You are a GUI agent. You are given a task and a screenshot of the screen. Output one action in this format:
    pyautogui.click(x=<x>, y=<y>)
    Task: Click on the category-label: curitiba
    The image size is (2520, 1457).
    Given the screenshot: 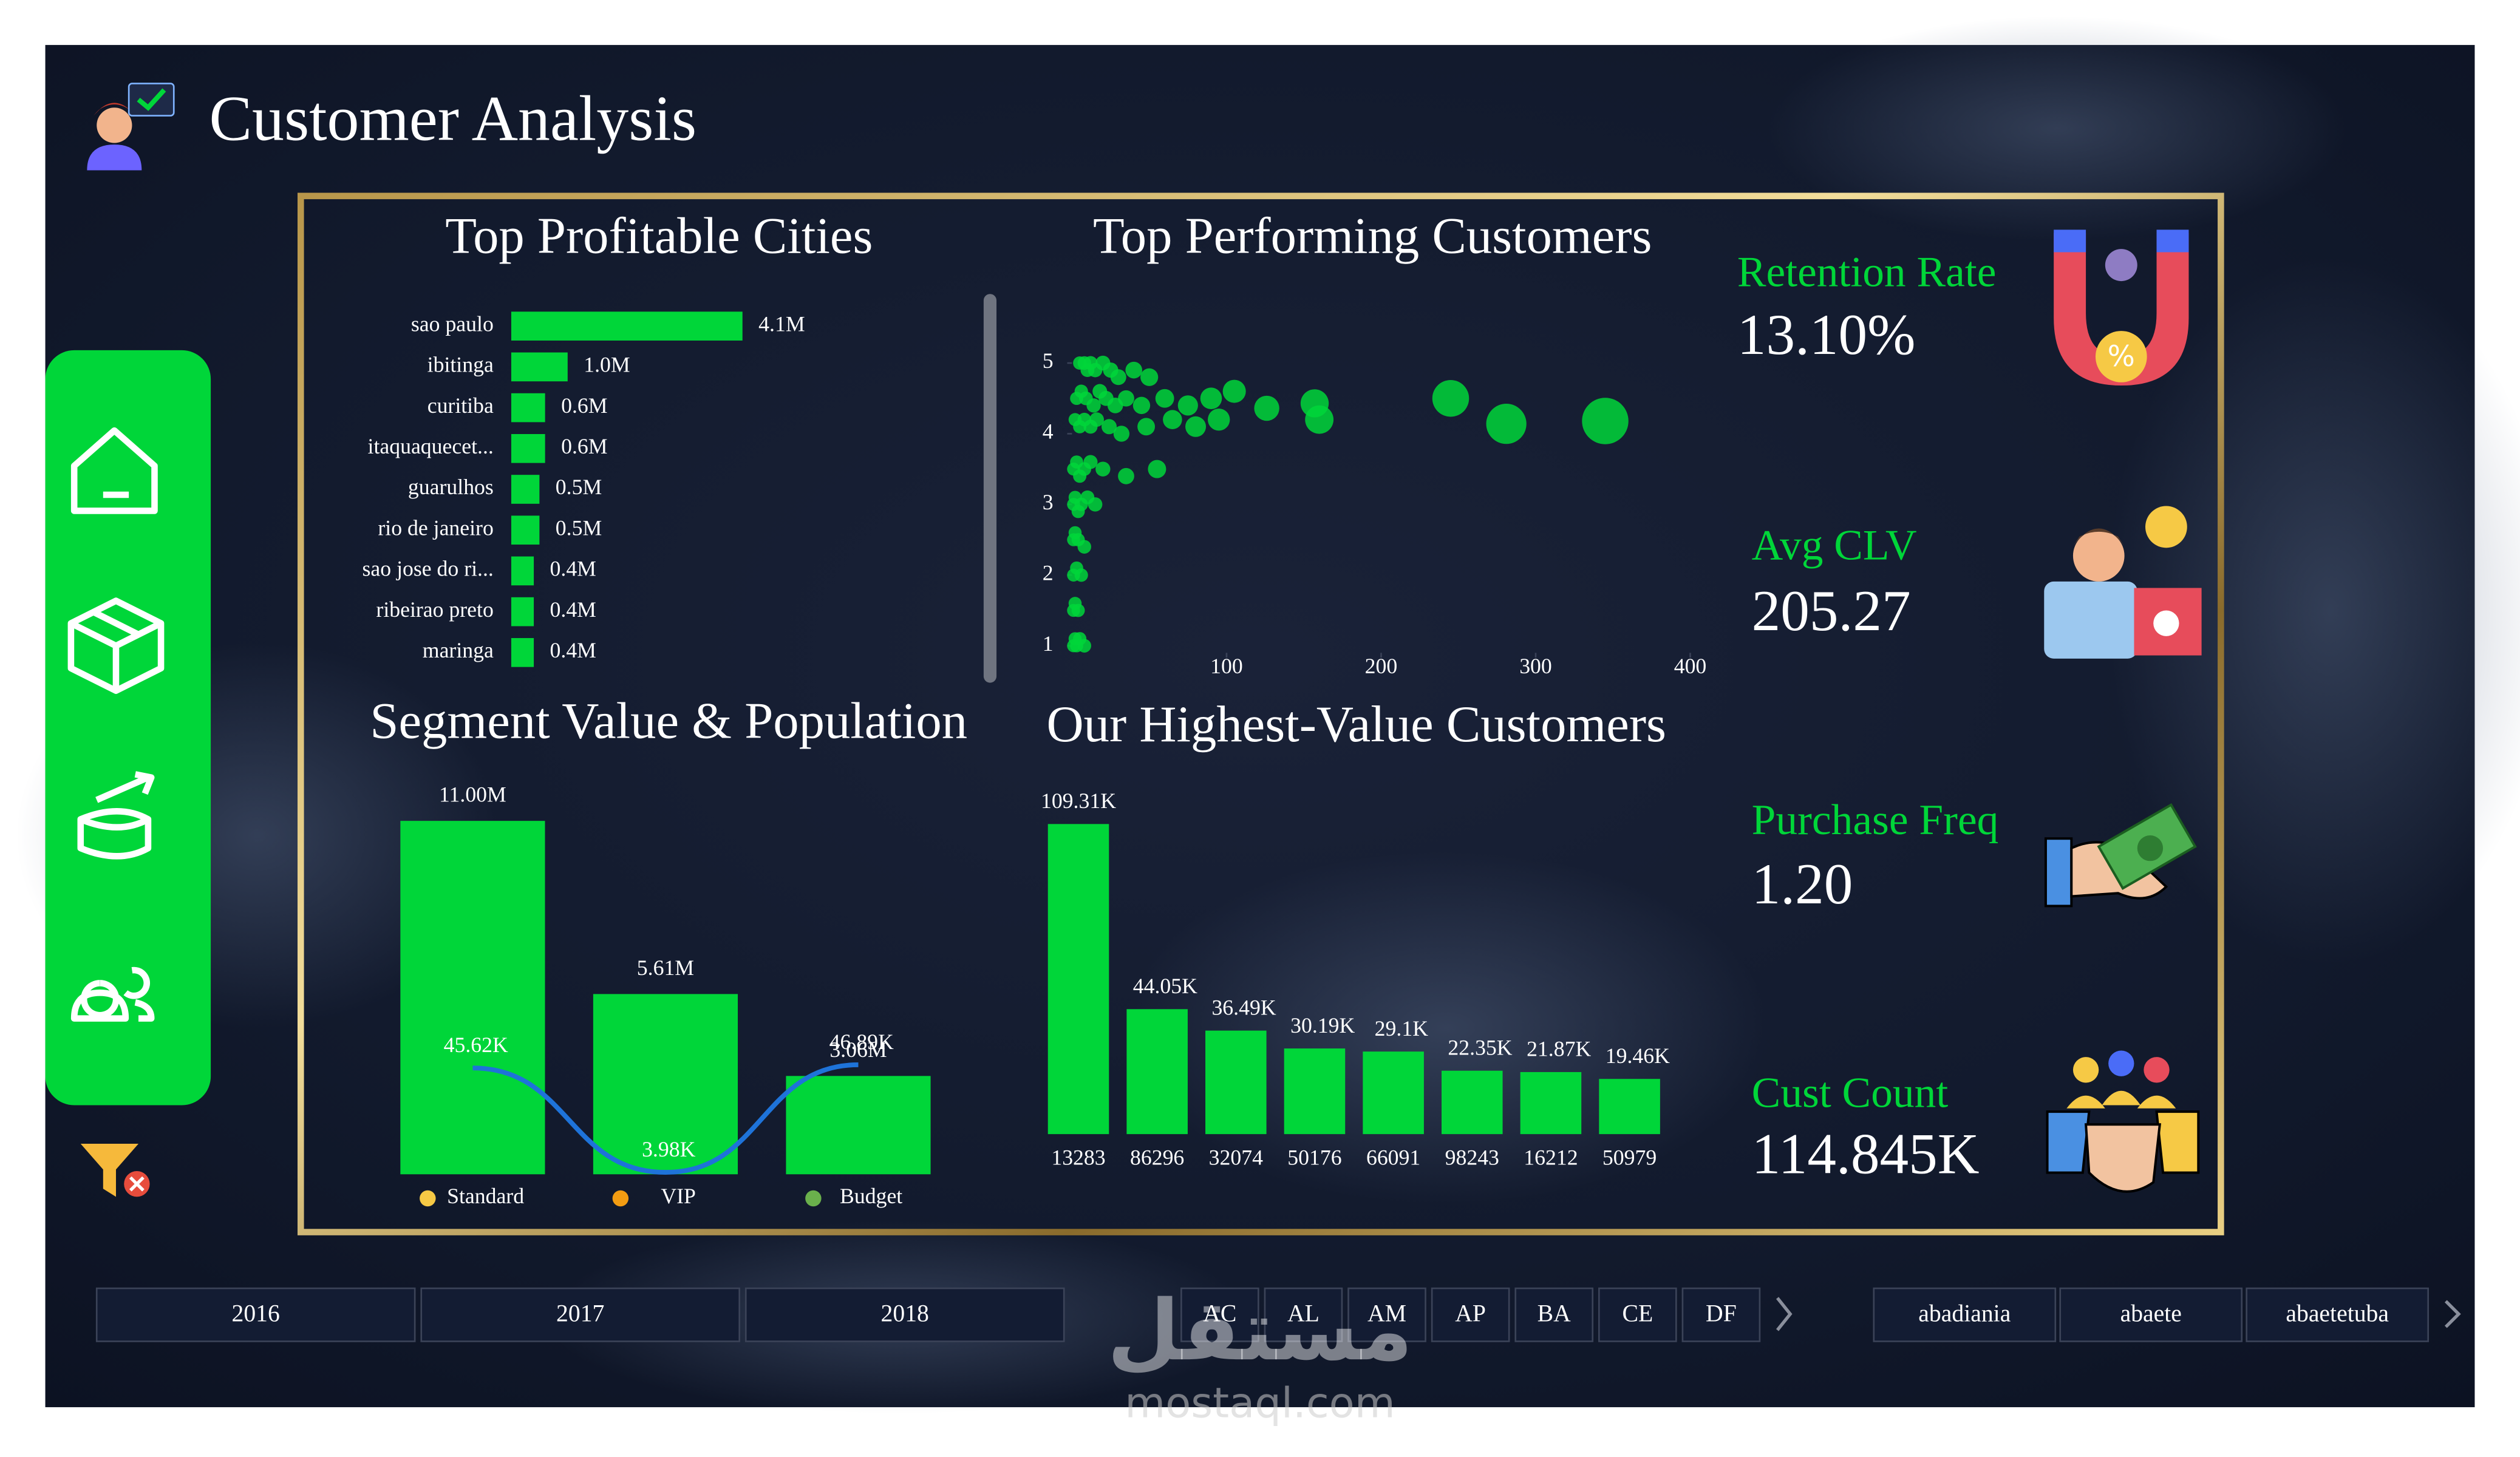 What is the action you would take?
    pyautogui.click(x=460, y=405)
    